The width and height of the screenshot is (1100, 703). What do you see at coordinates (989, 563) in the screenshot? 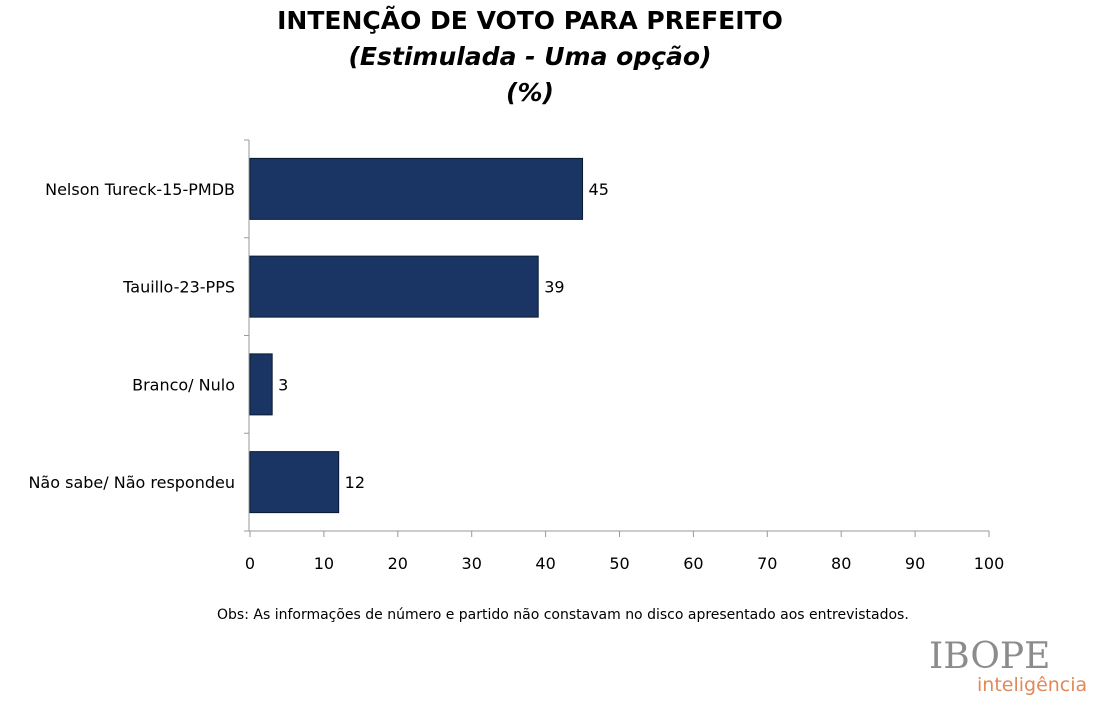
I see `x-tick-label: 100` at bounding box center [989, 563].